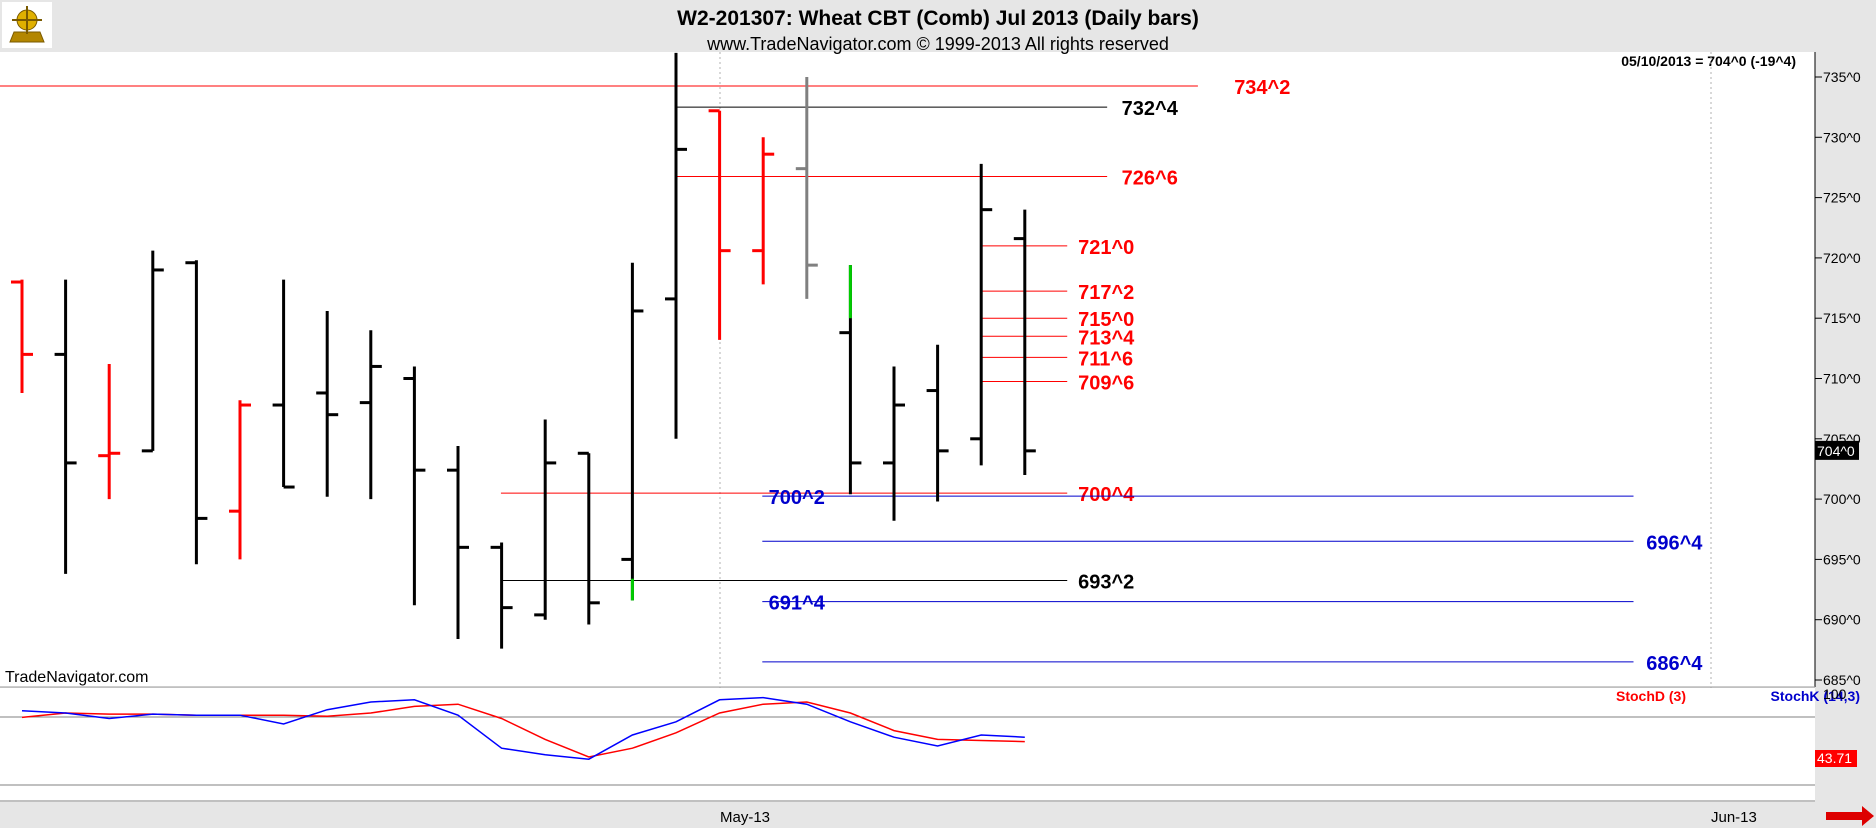 Image resolution: width=1876 pixels, height=828 pixels. Describe the element at coordinates (1651, 696) in the screenshot. I see `legend-stochd: StochD (3)` at that location.